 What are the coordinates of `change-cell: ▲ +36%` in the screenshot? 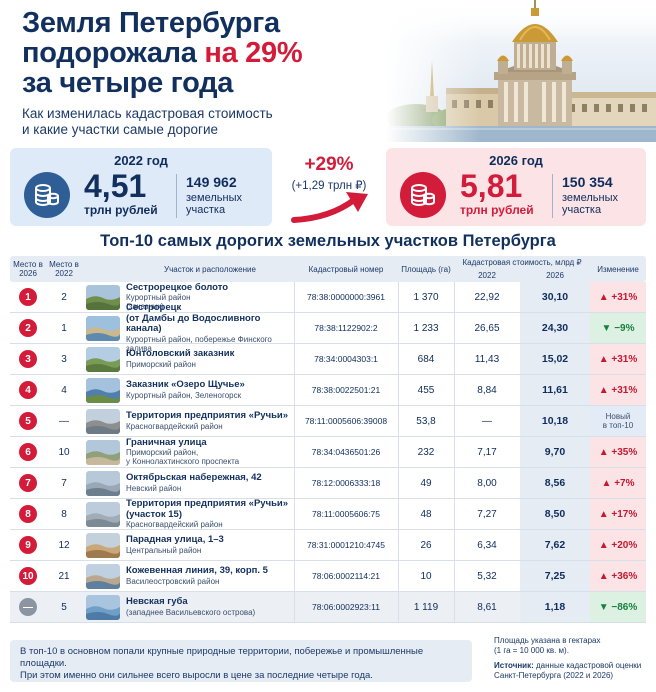 It's located at (618, 576).